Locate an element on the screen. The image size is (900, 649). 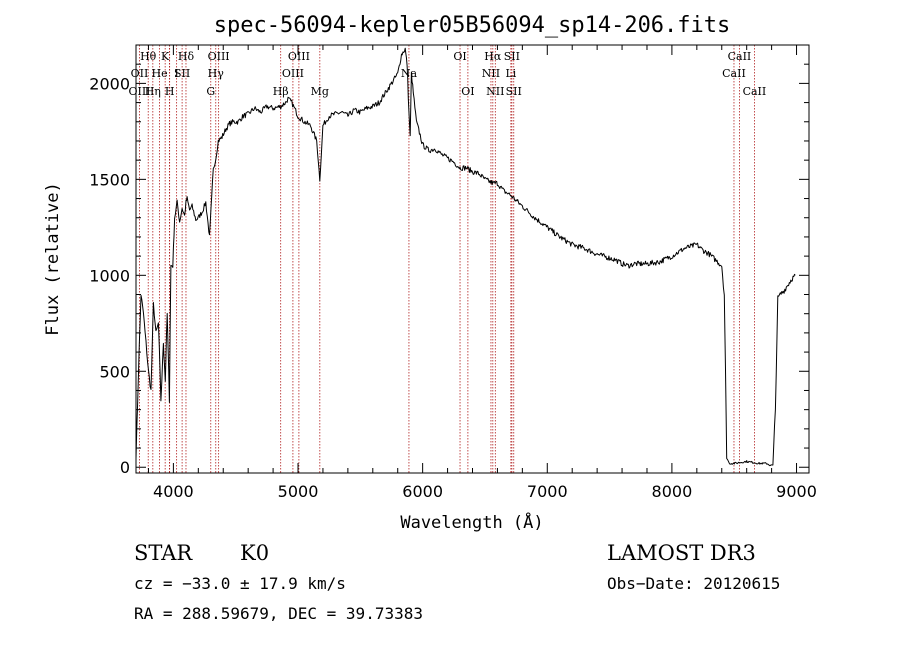
y-tick-label: 500 is located at coordinates (114, 371).